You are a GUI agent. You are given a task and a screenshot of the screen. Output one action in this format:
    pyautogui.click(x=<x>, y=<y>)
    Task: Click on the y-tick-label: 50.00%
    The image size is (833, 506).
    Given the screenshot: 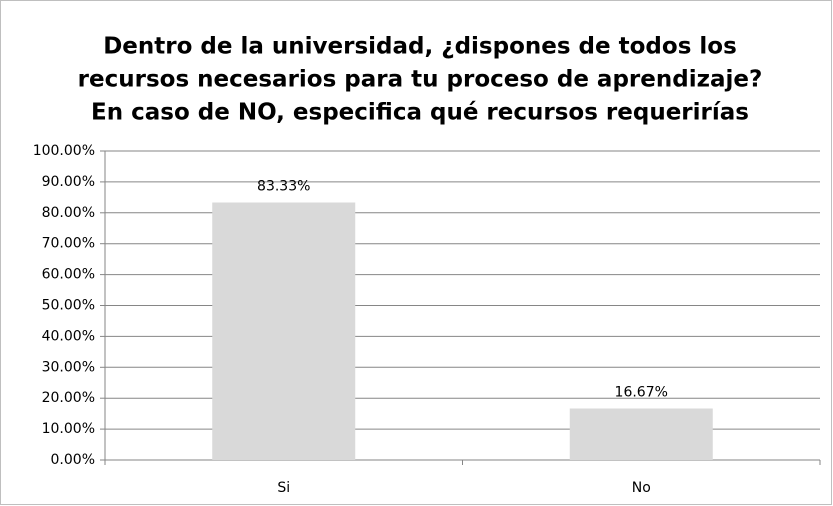 What is the action you would take?
    pyautogui.click(x=68, y=306)
    